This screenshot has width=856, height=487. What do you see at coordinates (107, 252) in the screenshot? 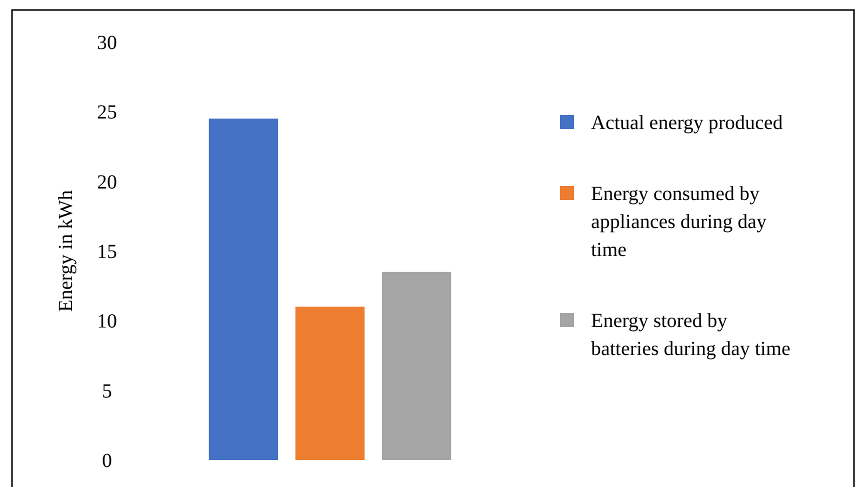
I see `y-tick-label: 15` at bounding box center [107, 252].